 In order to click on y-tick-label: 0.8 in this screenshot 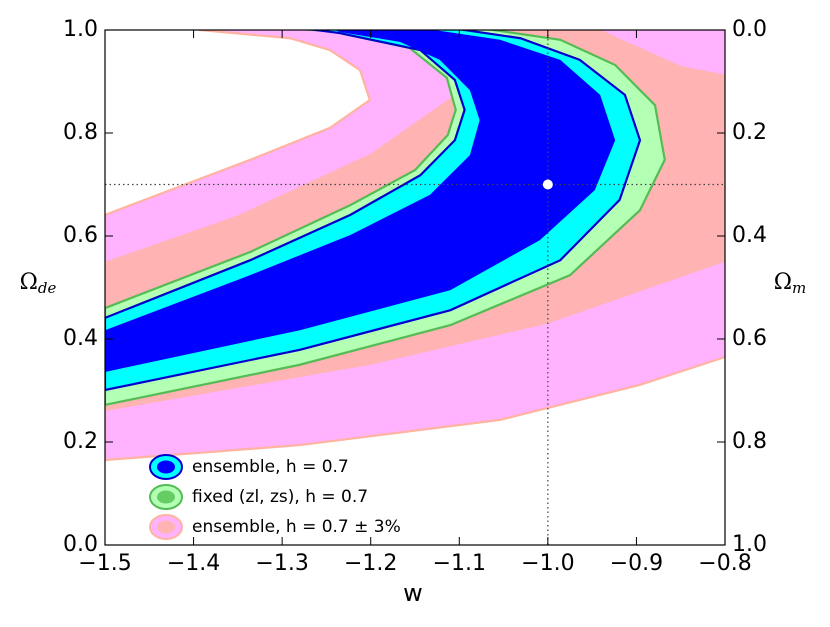, I will do `click(80, 132)`.